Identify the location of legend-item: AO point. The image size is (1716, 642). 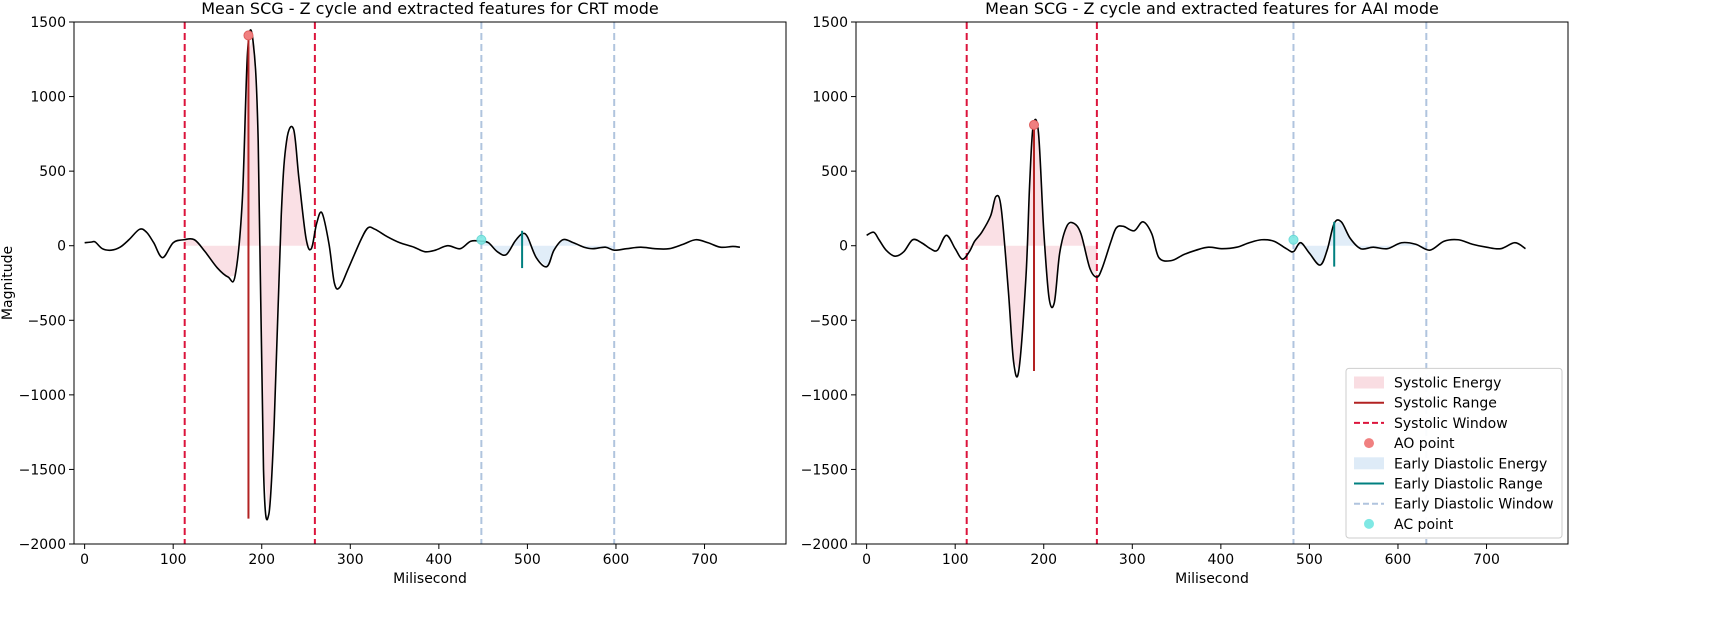
(1409, 444).